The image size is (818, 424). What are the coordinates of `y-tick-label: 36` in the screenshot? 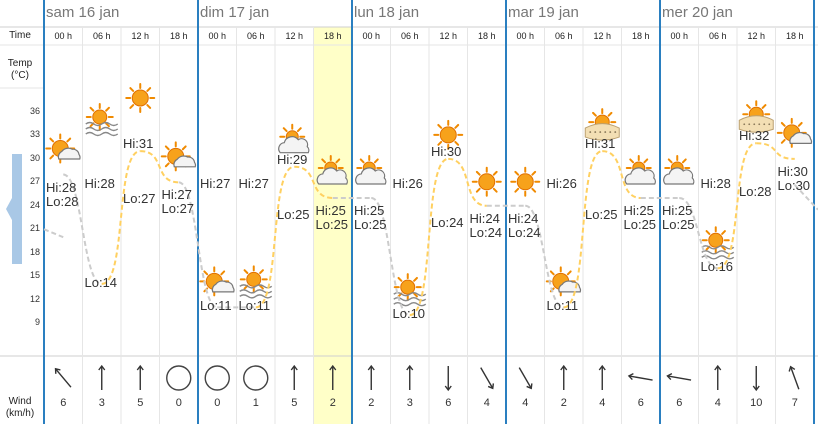 It's located at (34, 111).